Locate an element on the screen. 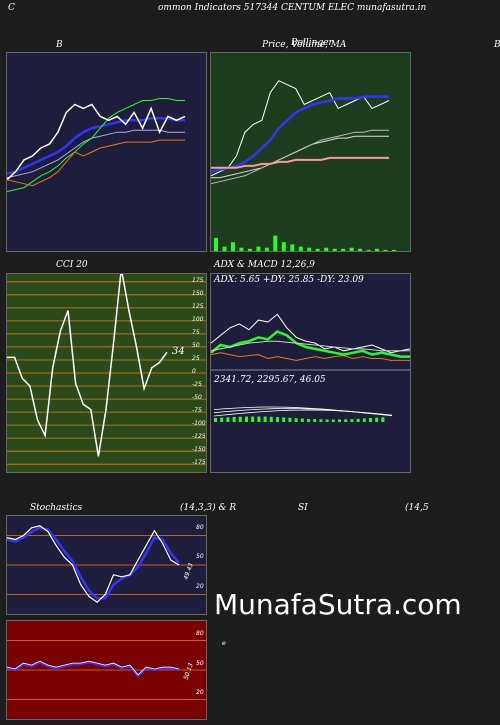 The width and height of the screenshot is (500, 725). bollinger-panel is located at coordinates (106, 152).